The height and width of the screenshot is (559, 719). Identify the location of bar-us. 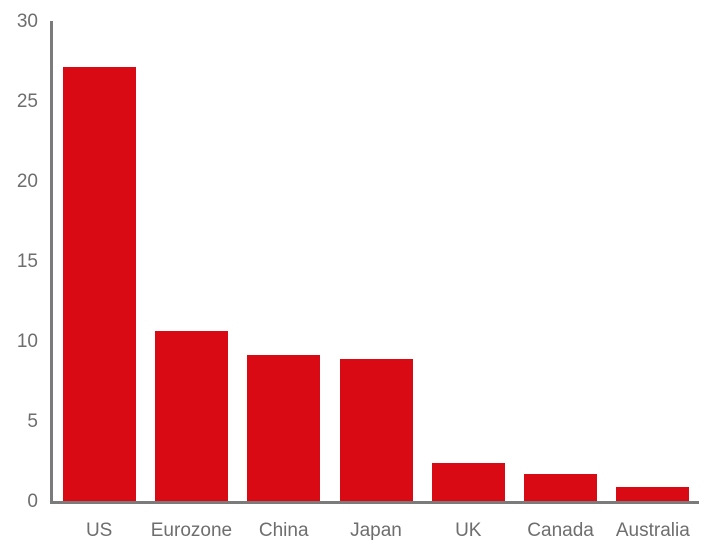
(99, 284).